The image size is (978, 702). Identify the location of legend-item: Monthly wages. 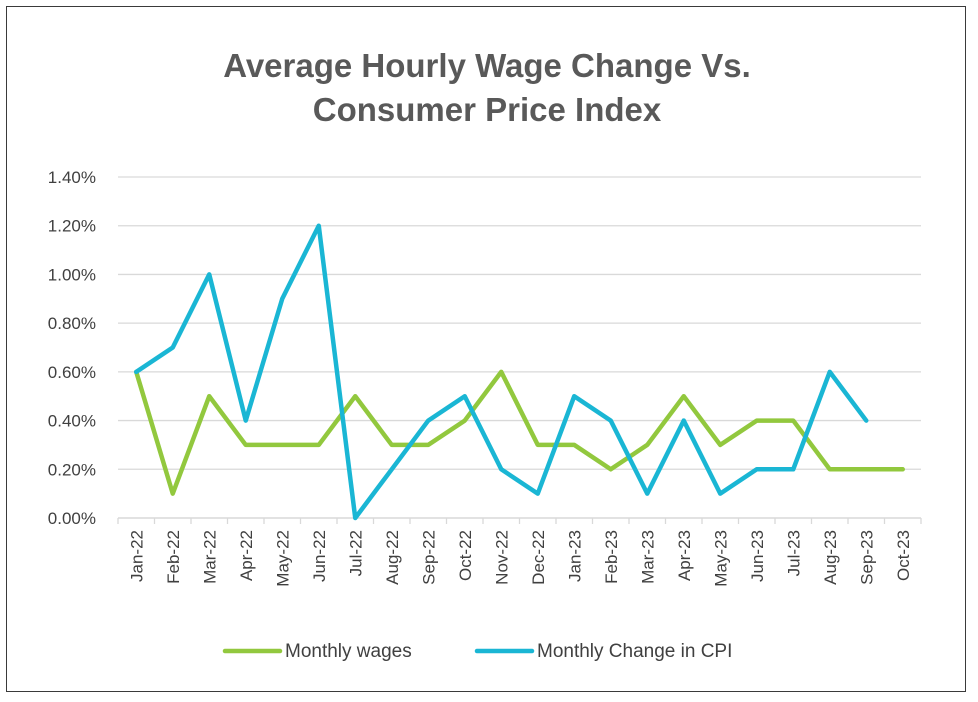
(317, 651).